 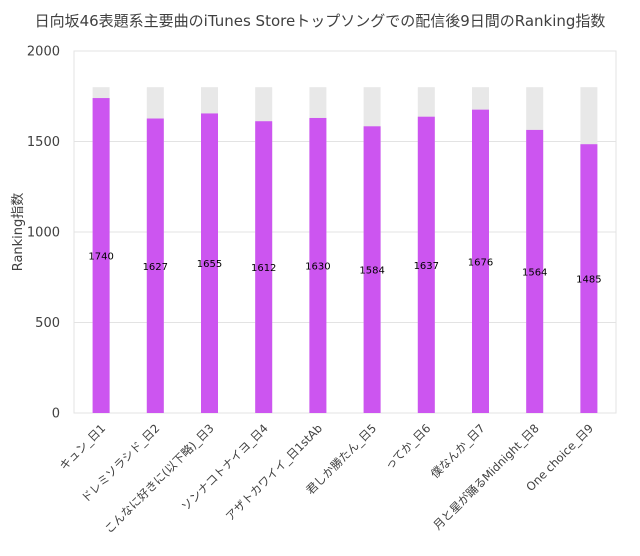 What do you see at coordinates (43, 142) in the screenshot?
I see `y-tick-label: 1500` at bounding box center [43, 142].